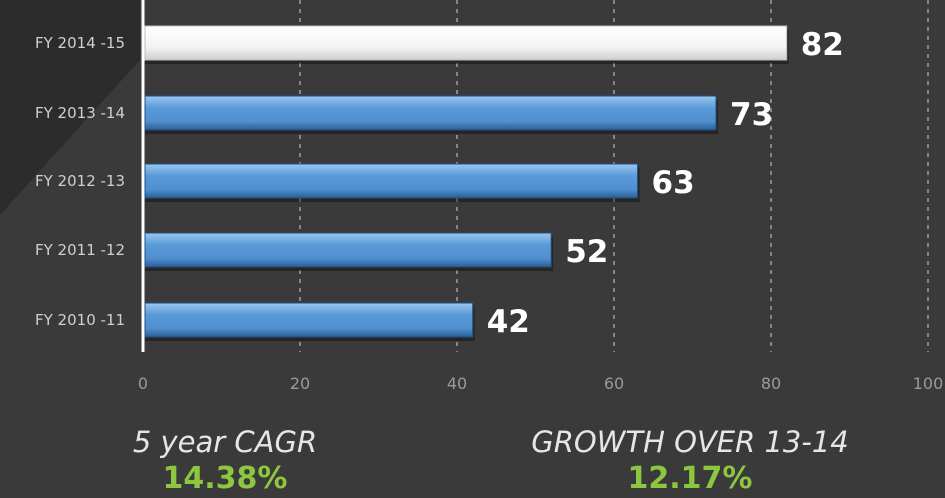 The height and width of the screenshot is (498, 945). Describe the element at coordinates (300, 383) in the screenshot. I see `x-tick-label: 20` at that location.